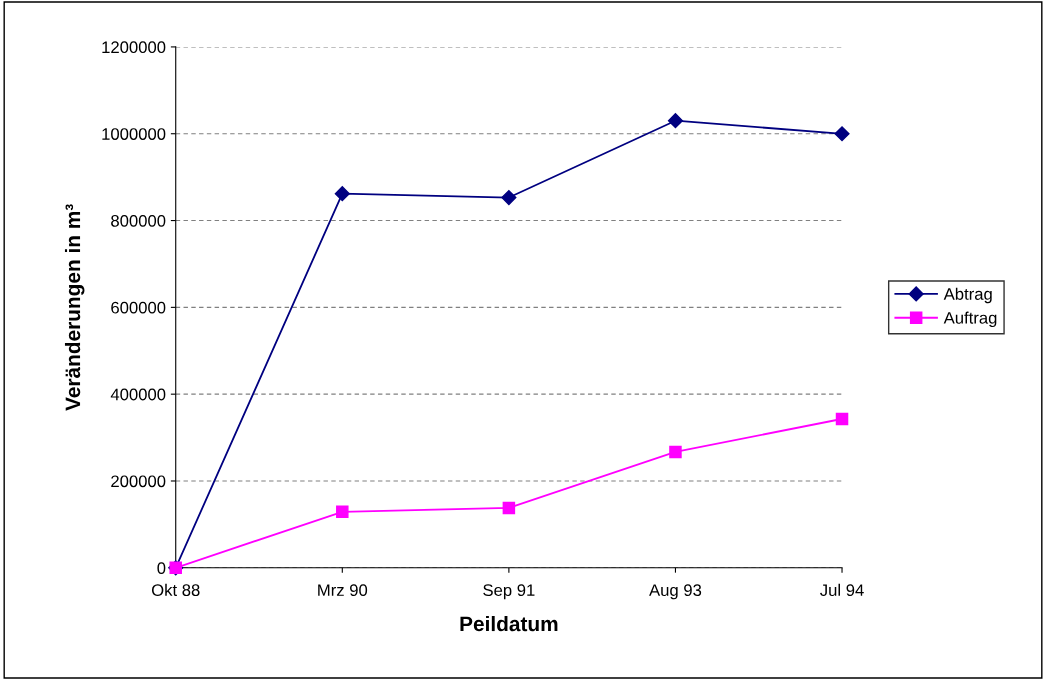  What do you see at coordinates (138, 220) in the screenshot?
I see `y-tick-label: 800000` at bounding box center [138, 220].